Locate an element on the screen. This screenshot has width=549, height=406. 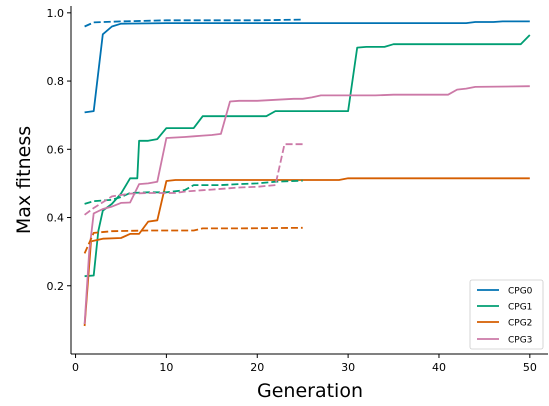
x-tick-label: 0 is located at coordinates (75, 367).